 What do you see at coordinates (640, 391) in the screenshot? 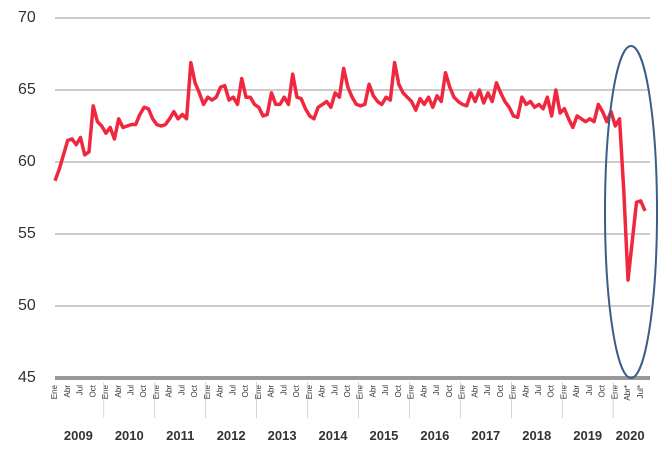
I see `x-tick-label: Jul*` at bounding box center [640, 391].